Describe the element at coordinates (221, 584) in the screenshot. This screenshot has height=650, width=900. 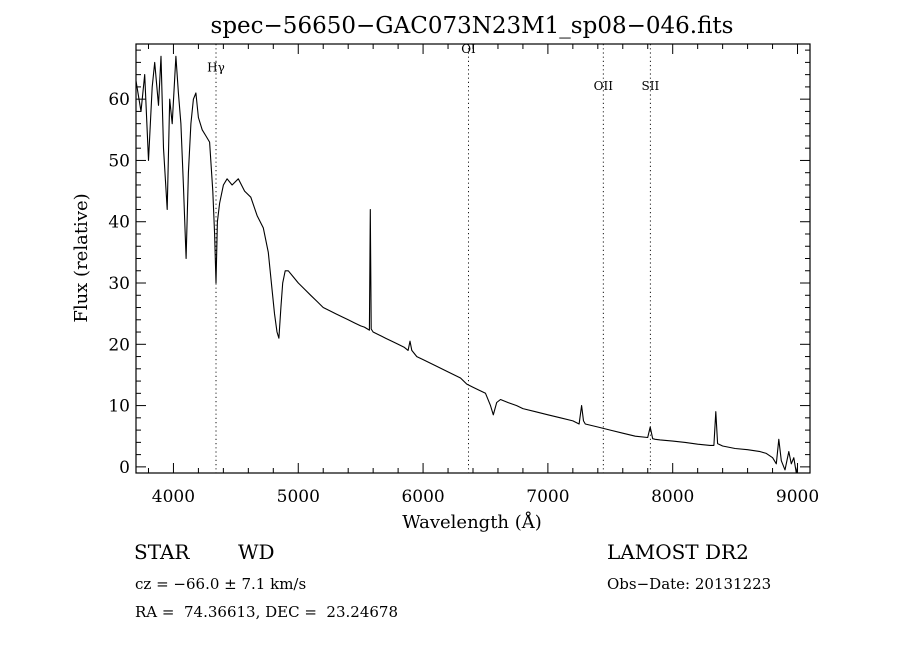
I see `redshift-velocity: cz = −66.0 ± 7.1 km/s` at that location.